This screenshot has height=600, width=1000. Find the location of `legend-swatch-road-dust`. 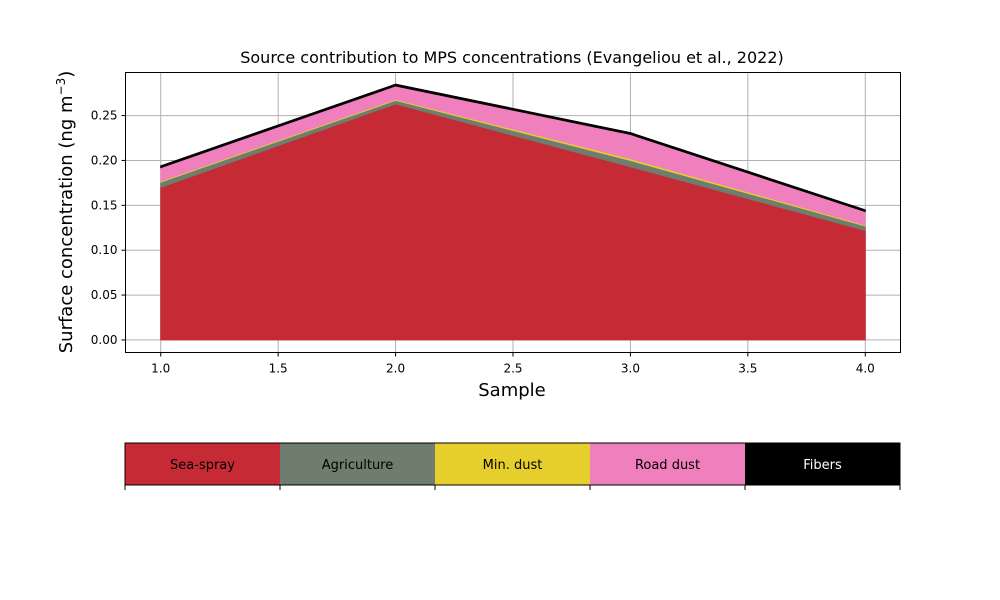

legend-swatch-road-dust is located at coordinates (667, 464).